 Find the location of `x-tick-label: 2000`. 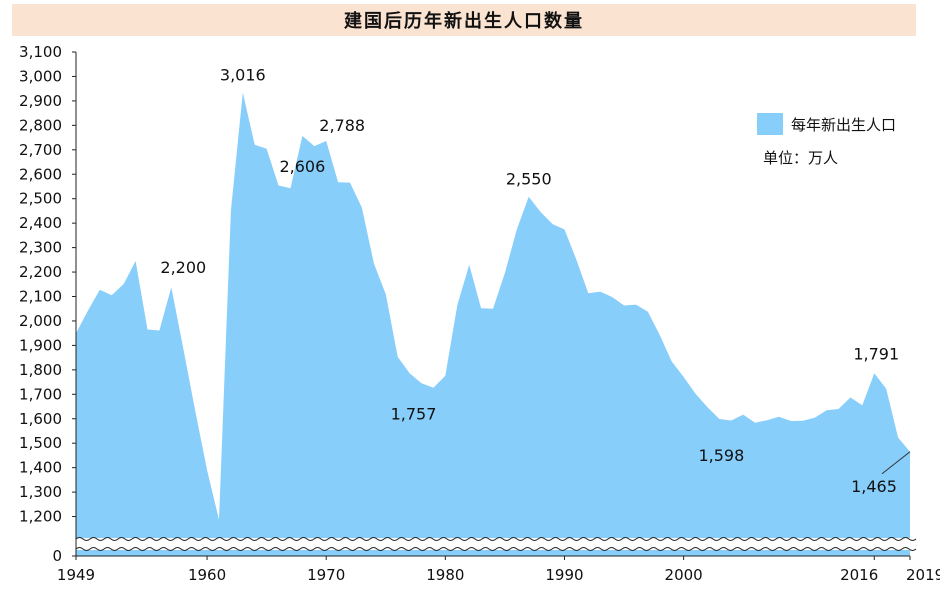

x-tick-label: 2000 is located at coordinates (684, 575).